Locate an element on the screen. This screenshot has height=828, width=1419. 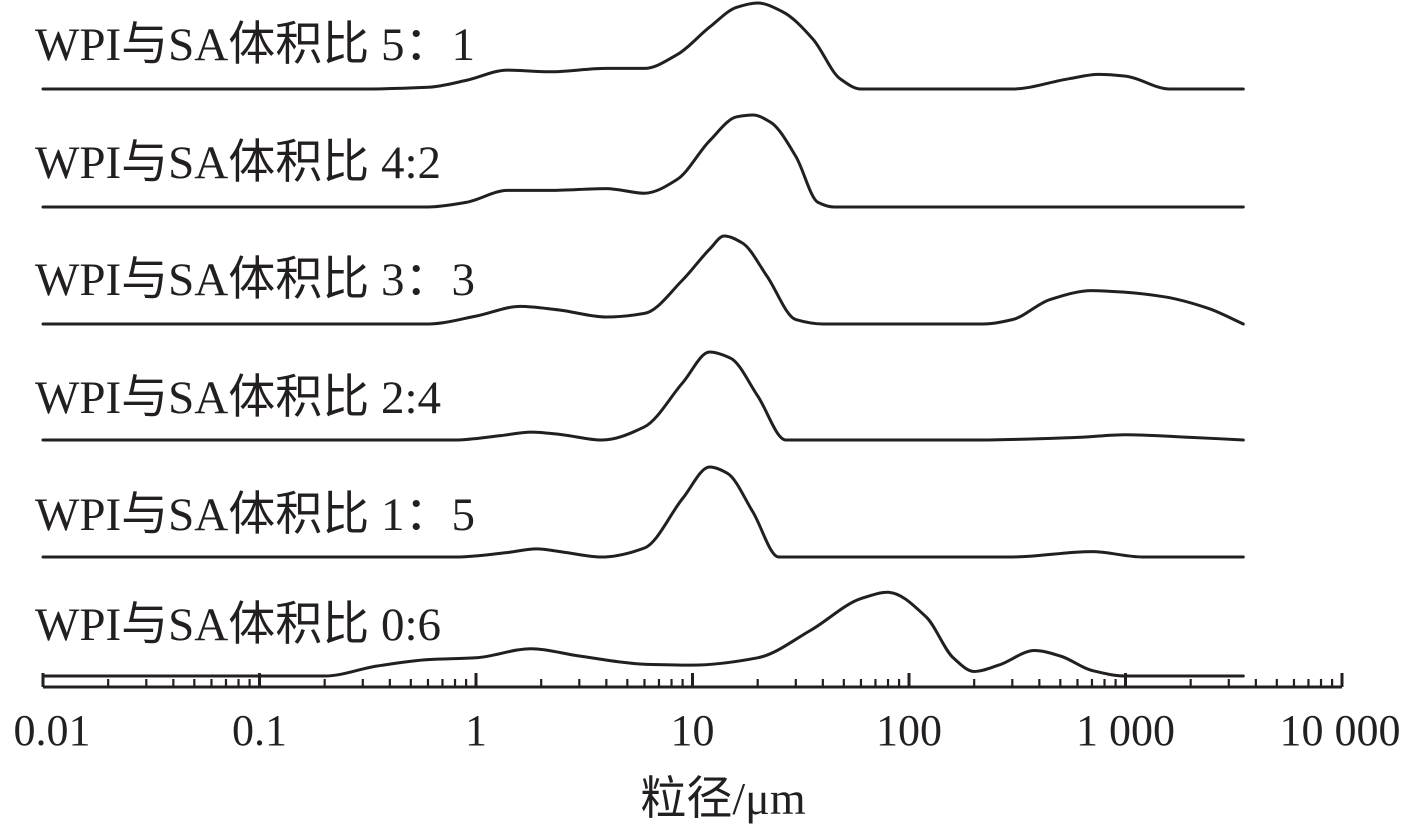
x-tick-label: 10 is located at coordinates (693, 730).